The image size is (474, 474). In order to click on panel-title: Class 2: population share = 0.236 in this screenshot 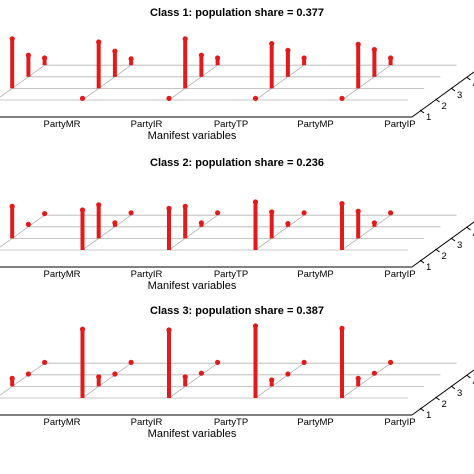, I will do `click(237, 163)`.